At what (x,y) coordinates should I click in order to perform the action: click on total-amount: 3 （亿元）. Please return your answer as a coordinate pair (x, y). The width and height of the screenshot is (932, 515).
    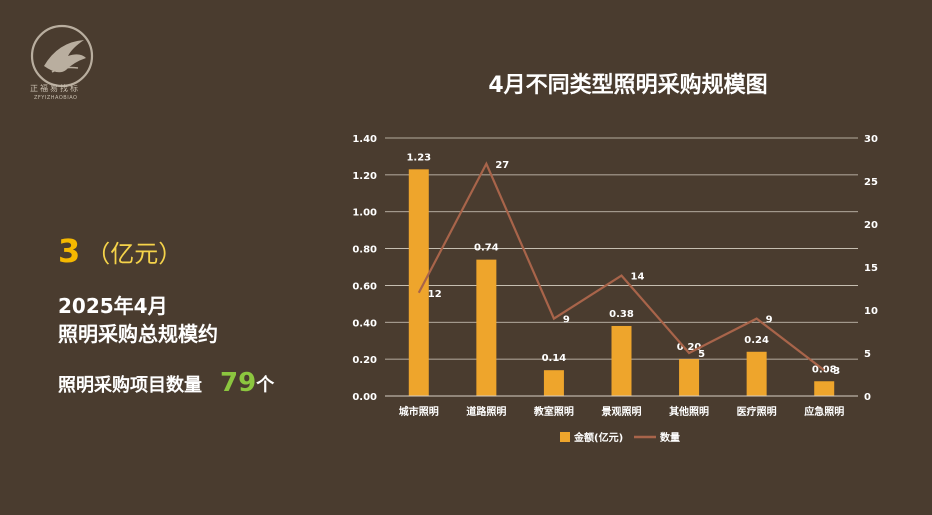
    Looking at the image, I should click on (120, 251).